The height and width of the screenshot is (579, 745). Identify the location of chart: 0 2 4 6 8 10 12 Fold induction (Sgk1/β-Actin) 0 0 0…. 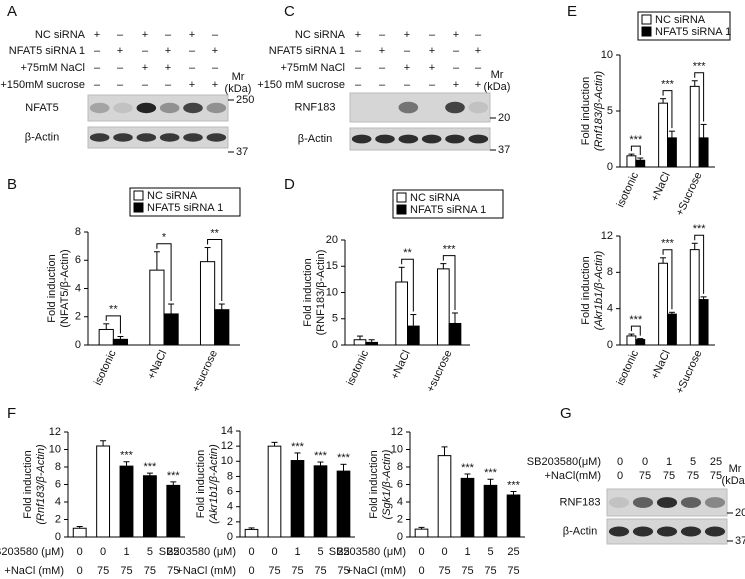
(427, 501).